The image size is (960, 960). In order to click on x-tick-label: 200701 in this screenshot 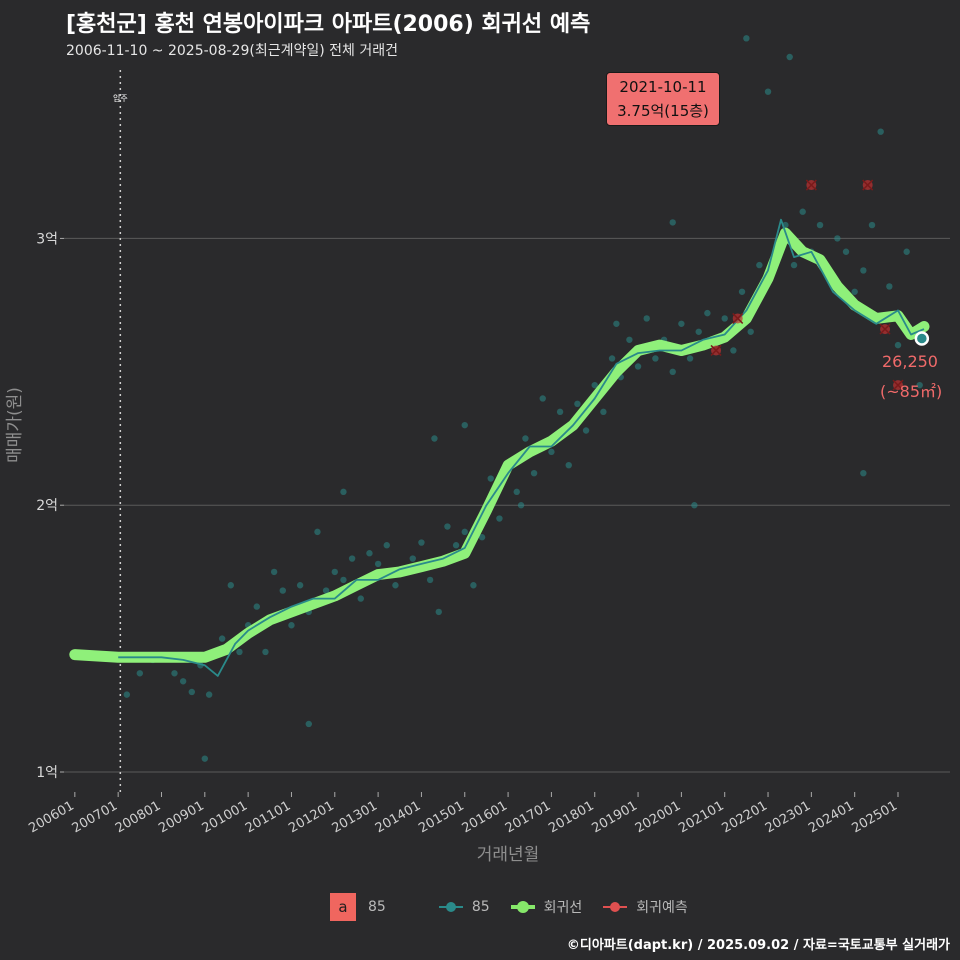, I will do `click(95, 817)`.